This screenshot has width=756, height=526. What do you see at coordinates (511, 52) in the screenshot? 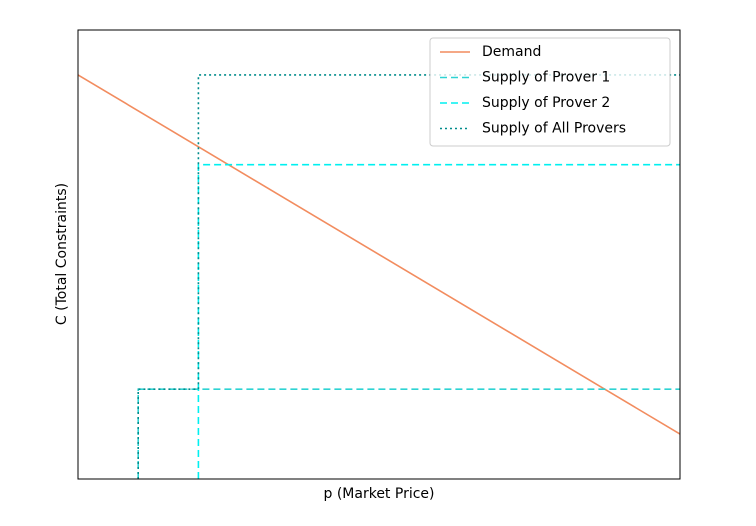
I see `legend-label: Demand` at bounding box center [511, 52].